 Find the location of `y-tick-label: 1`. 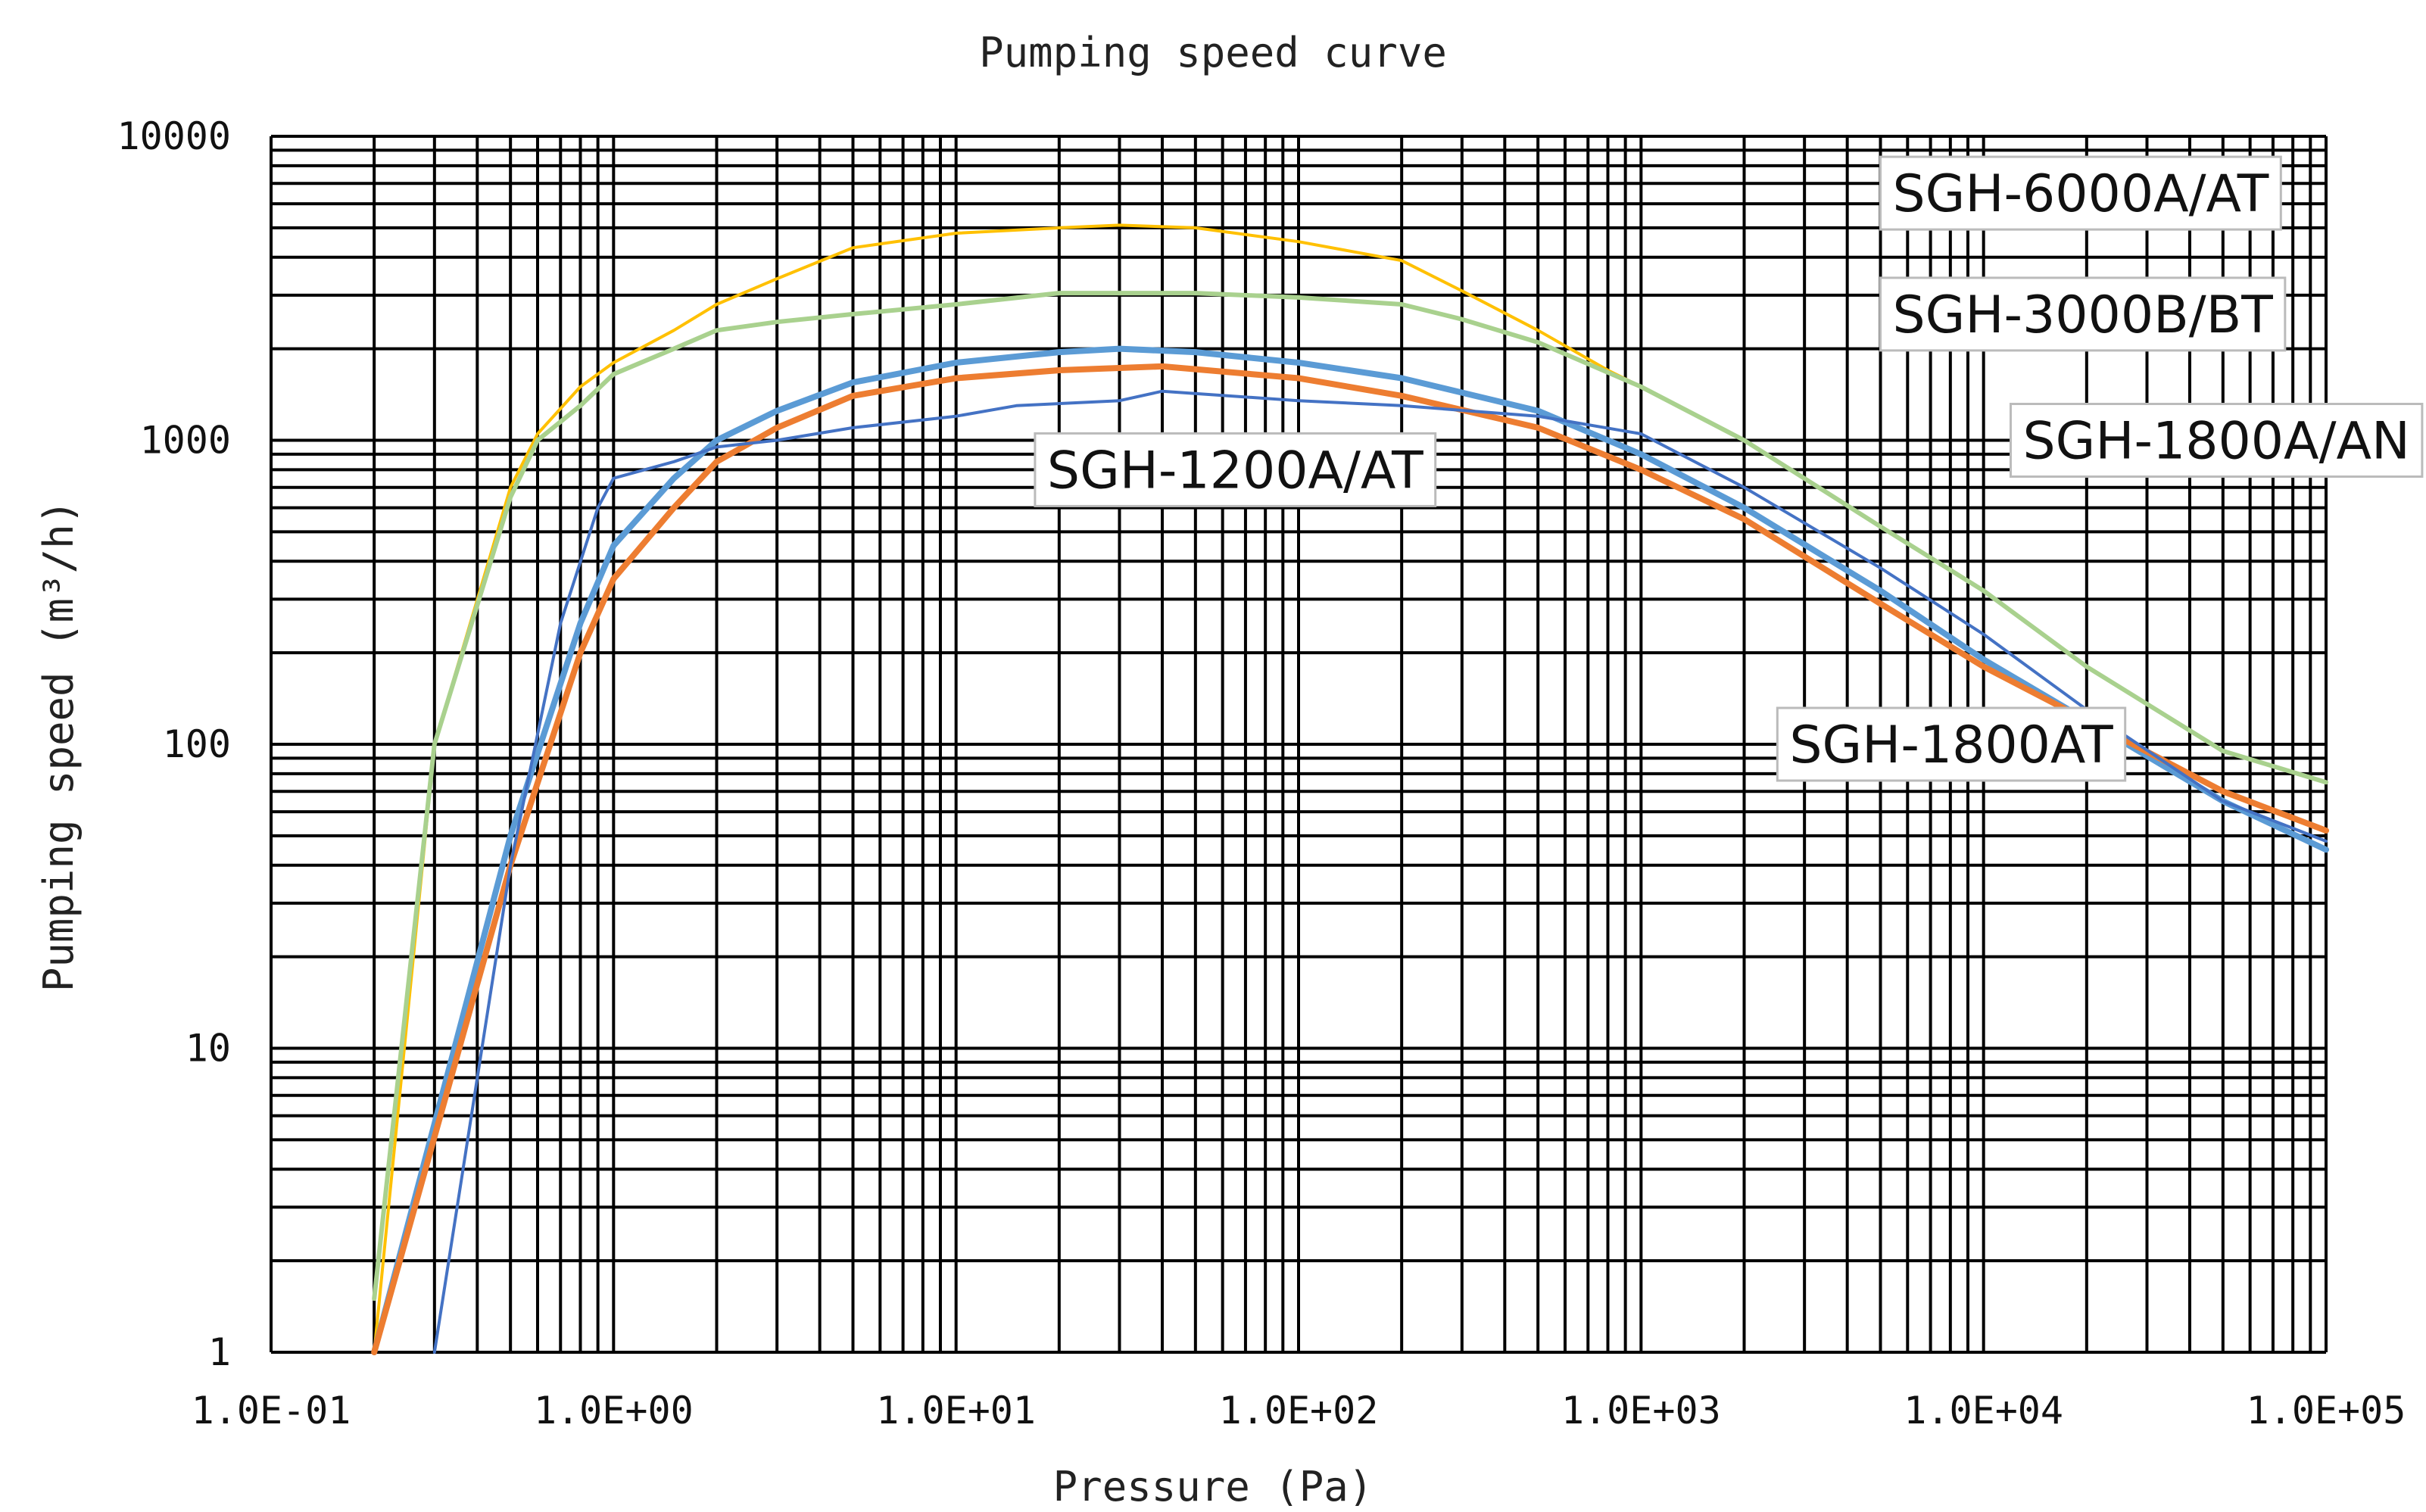

y-tick-label: 1 is located at coordinates (219, 1352).